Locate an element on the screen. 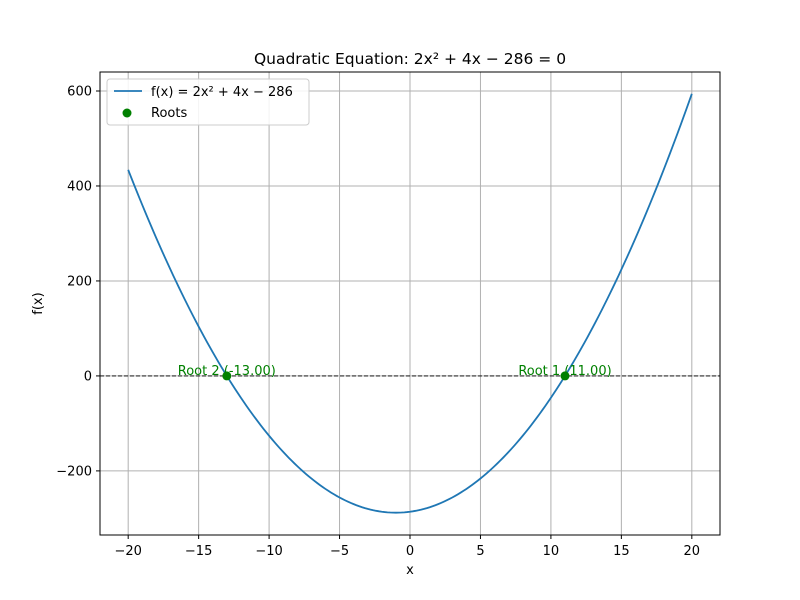  root-annotations: Root 1 (11.00) Root 2 (-13.00) is located at coordinates (395, 371).